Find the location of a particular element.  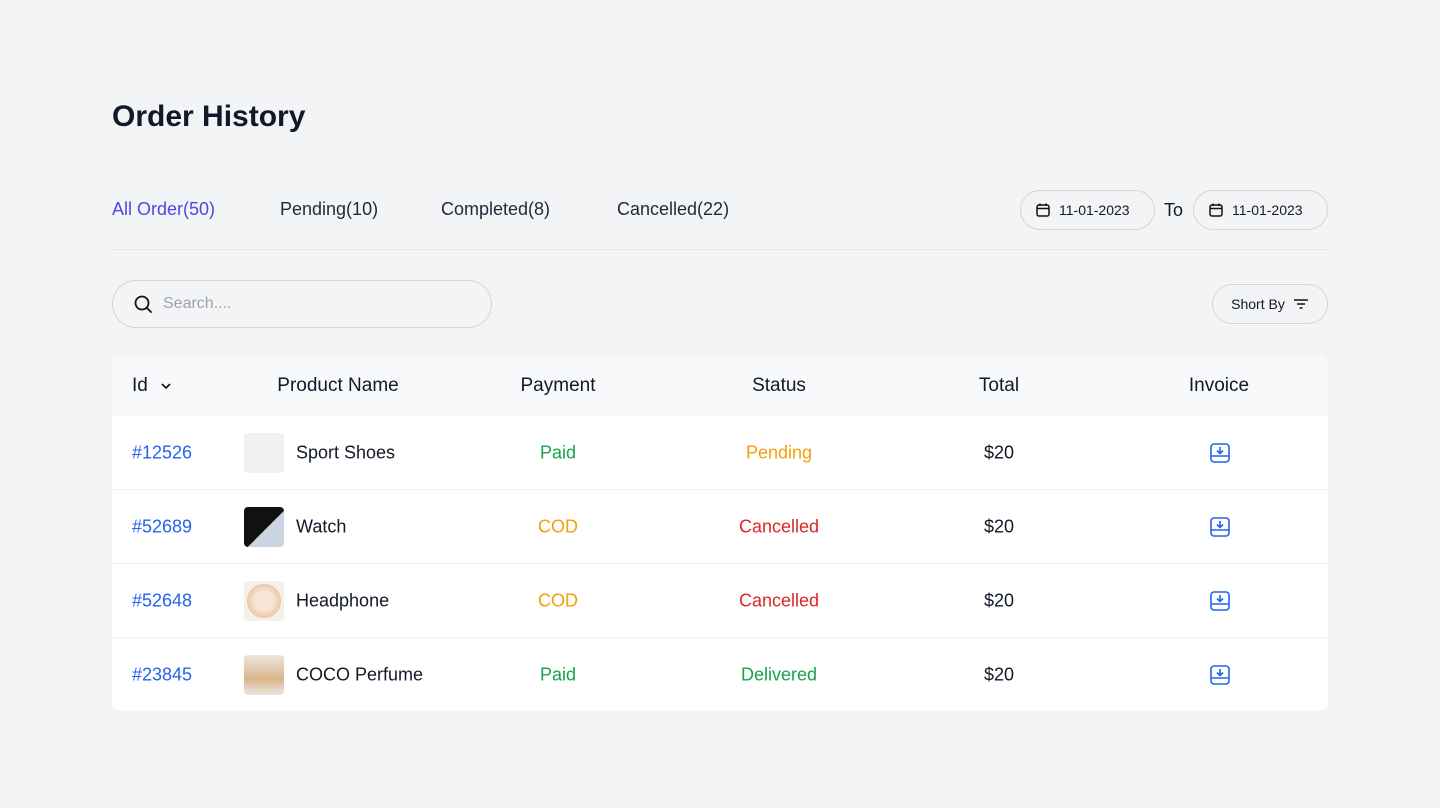

column-header: Product Name is located at coordinates (338, 385).